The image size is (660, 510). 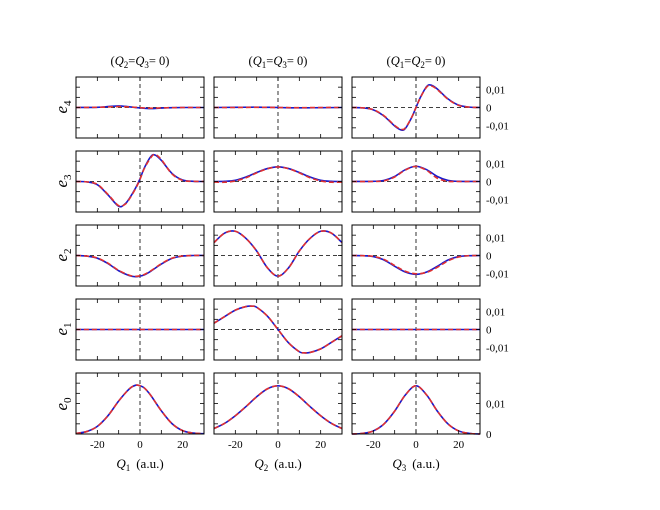 What do you see at coordinates (63, 328) in the screenshot?
I see `row-label-e1: e1` at bounding box center [63, 328].